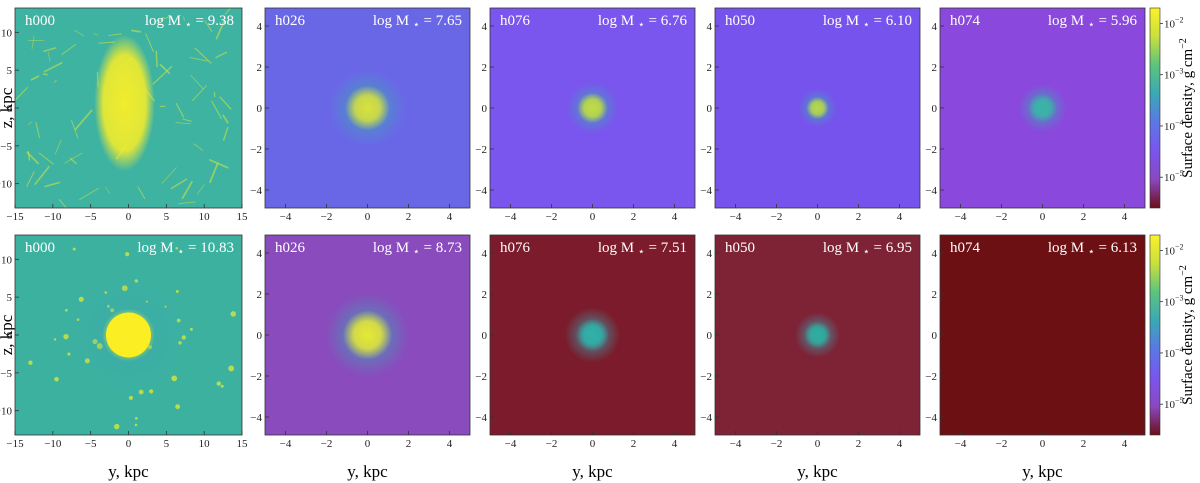  What do you see at coordinates (899, 21) in the screenshot?
I see `mass-value: 6.10` at bounding box center [899, 21].